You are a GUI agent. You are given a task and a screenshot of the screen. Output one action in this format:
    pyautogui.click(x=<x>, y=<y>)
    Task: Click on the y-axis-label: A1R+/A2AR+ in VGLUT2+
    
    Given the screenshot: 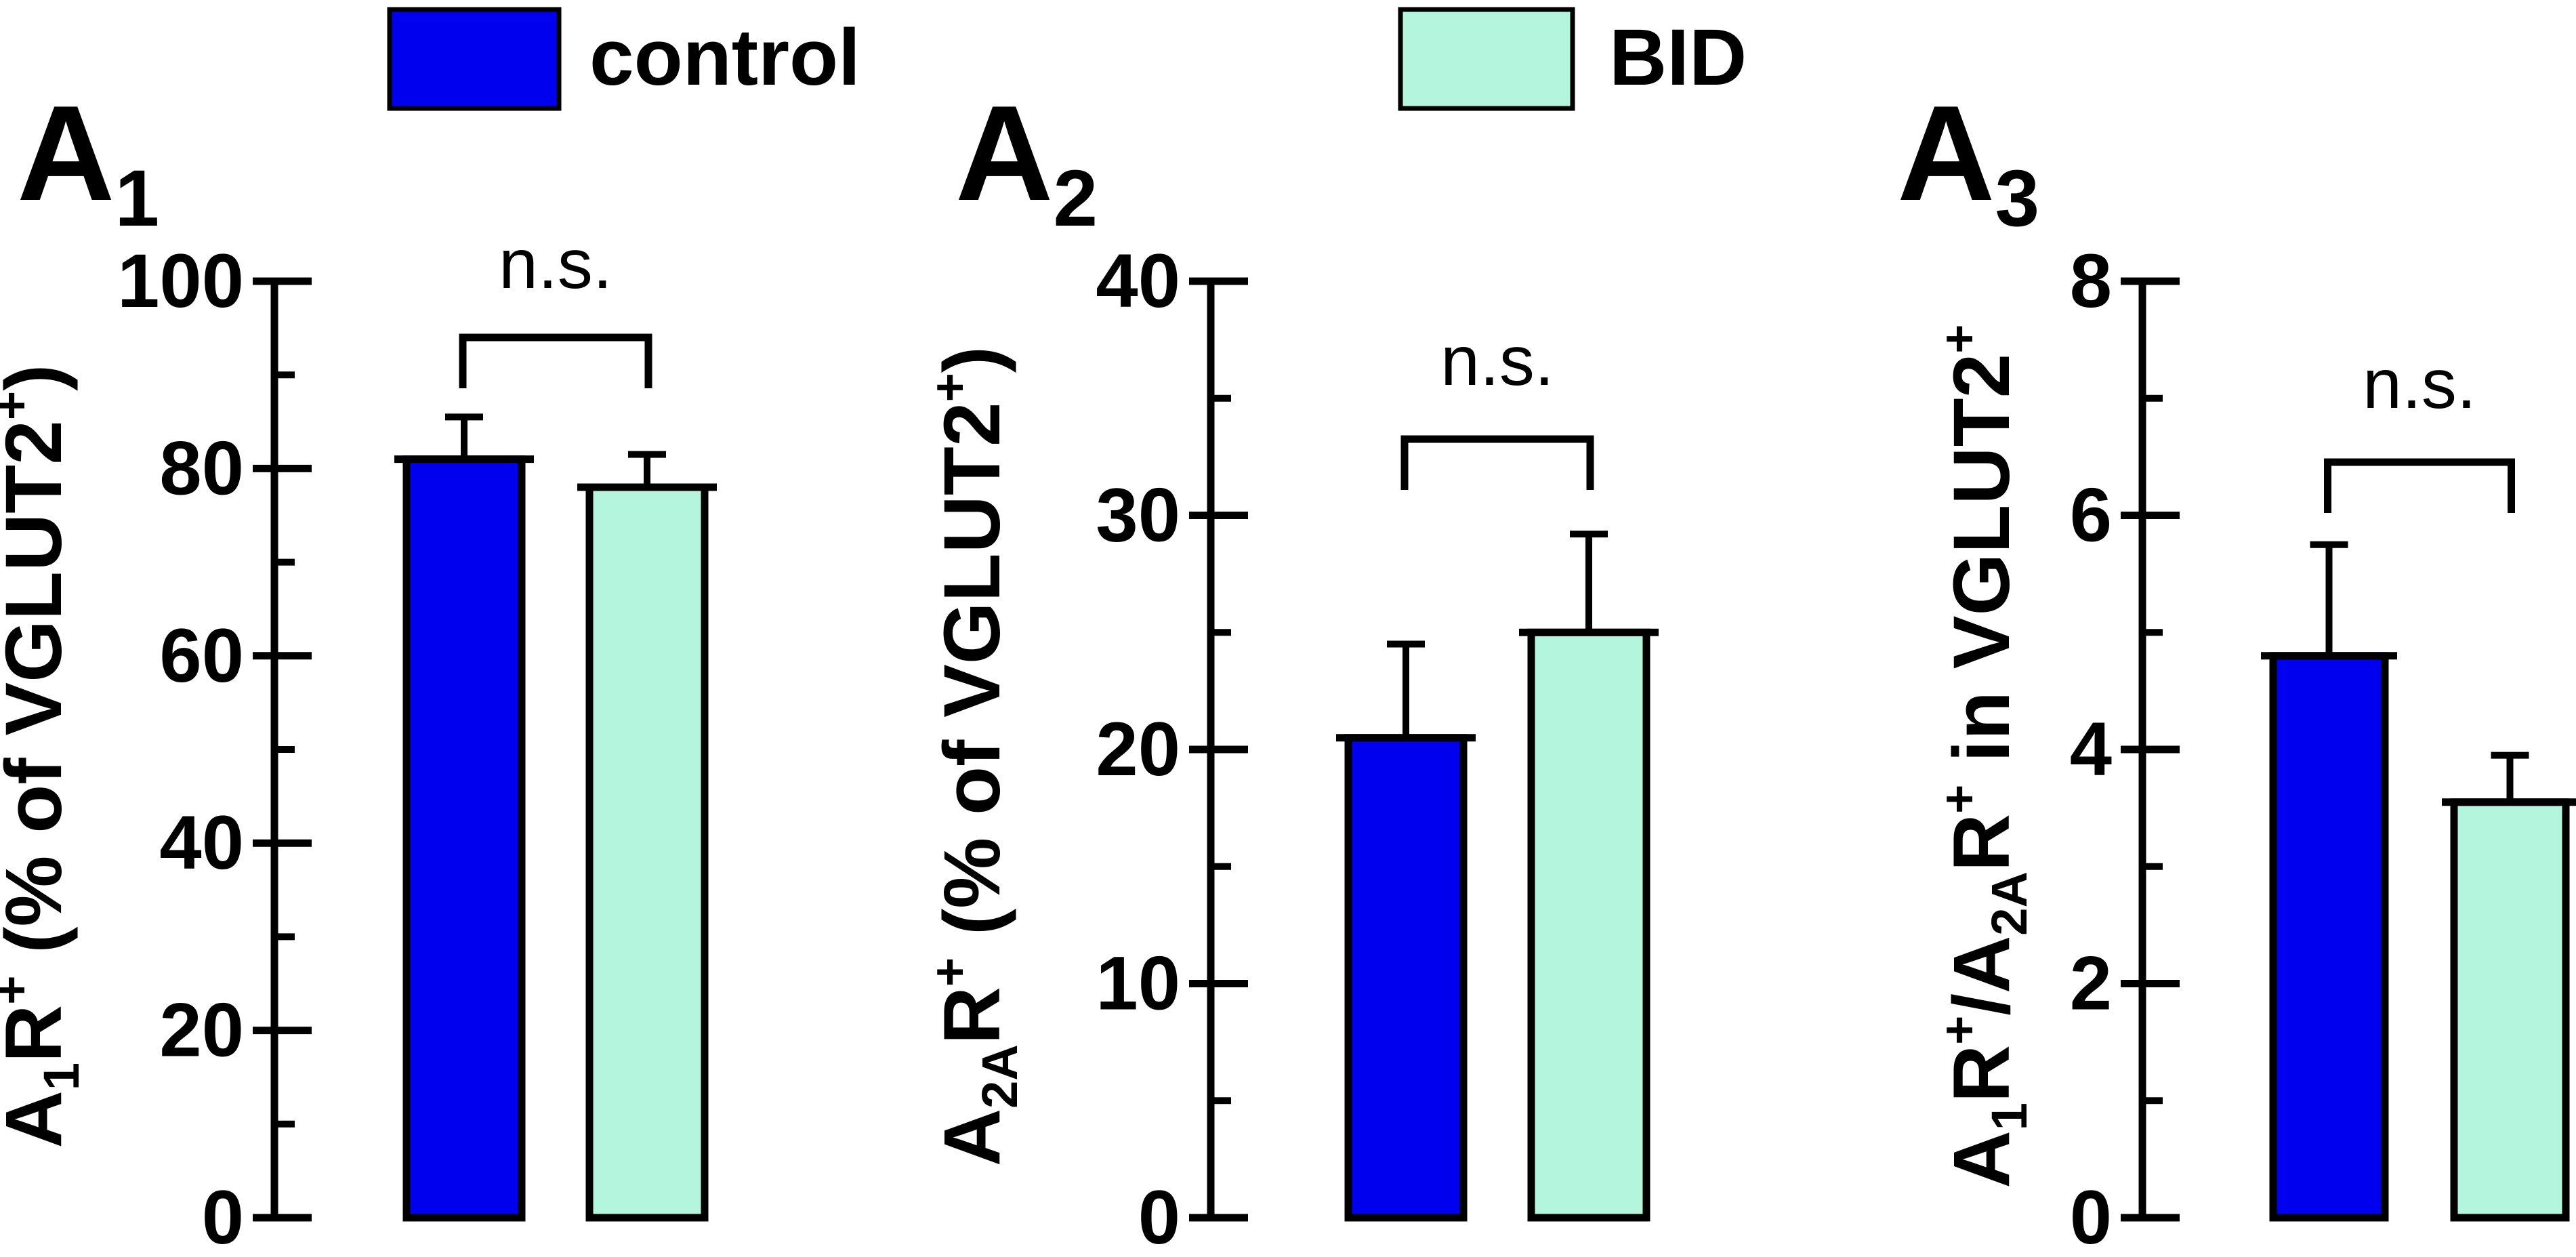 What is the action you would take?
    pyautogui.click(x=1984, y=757)
    